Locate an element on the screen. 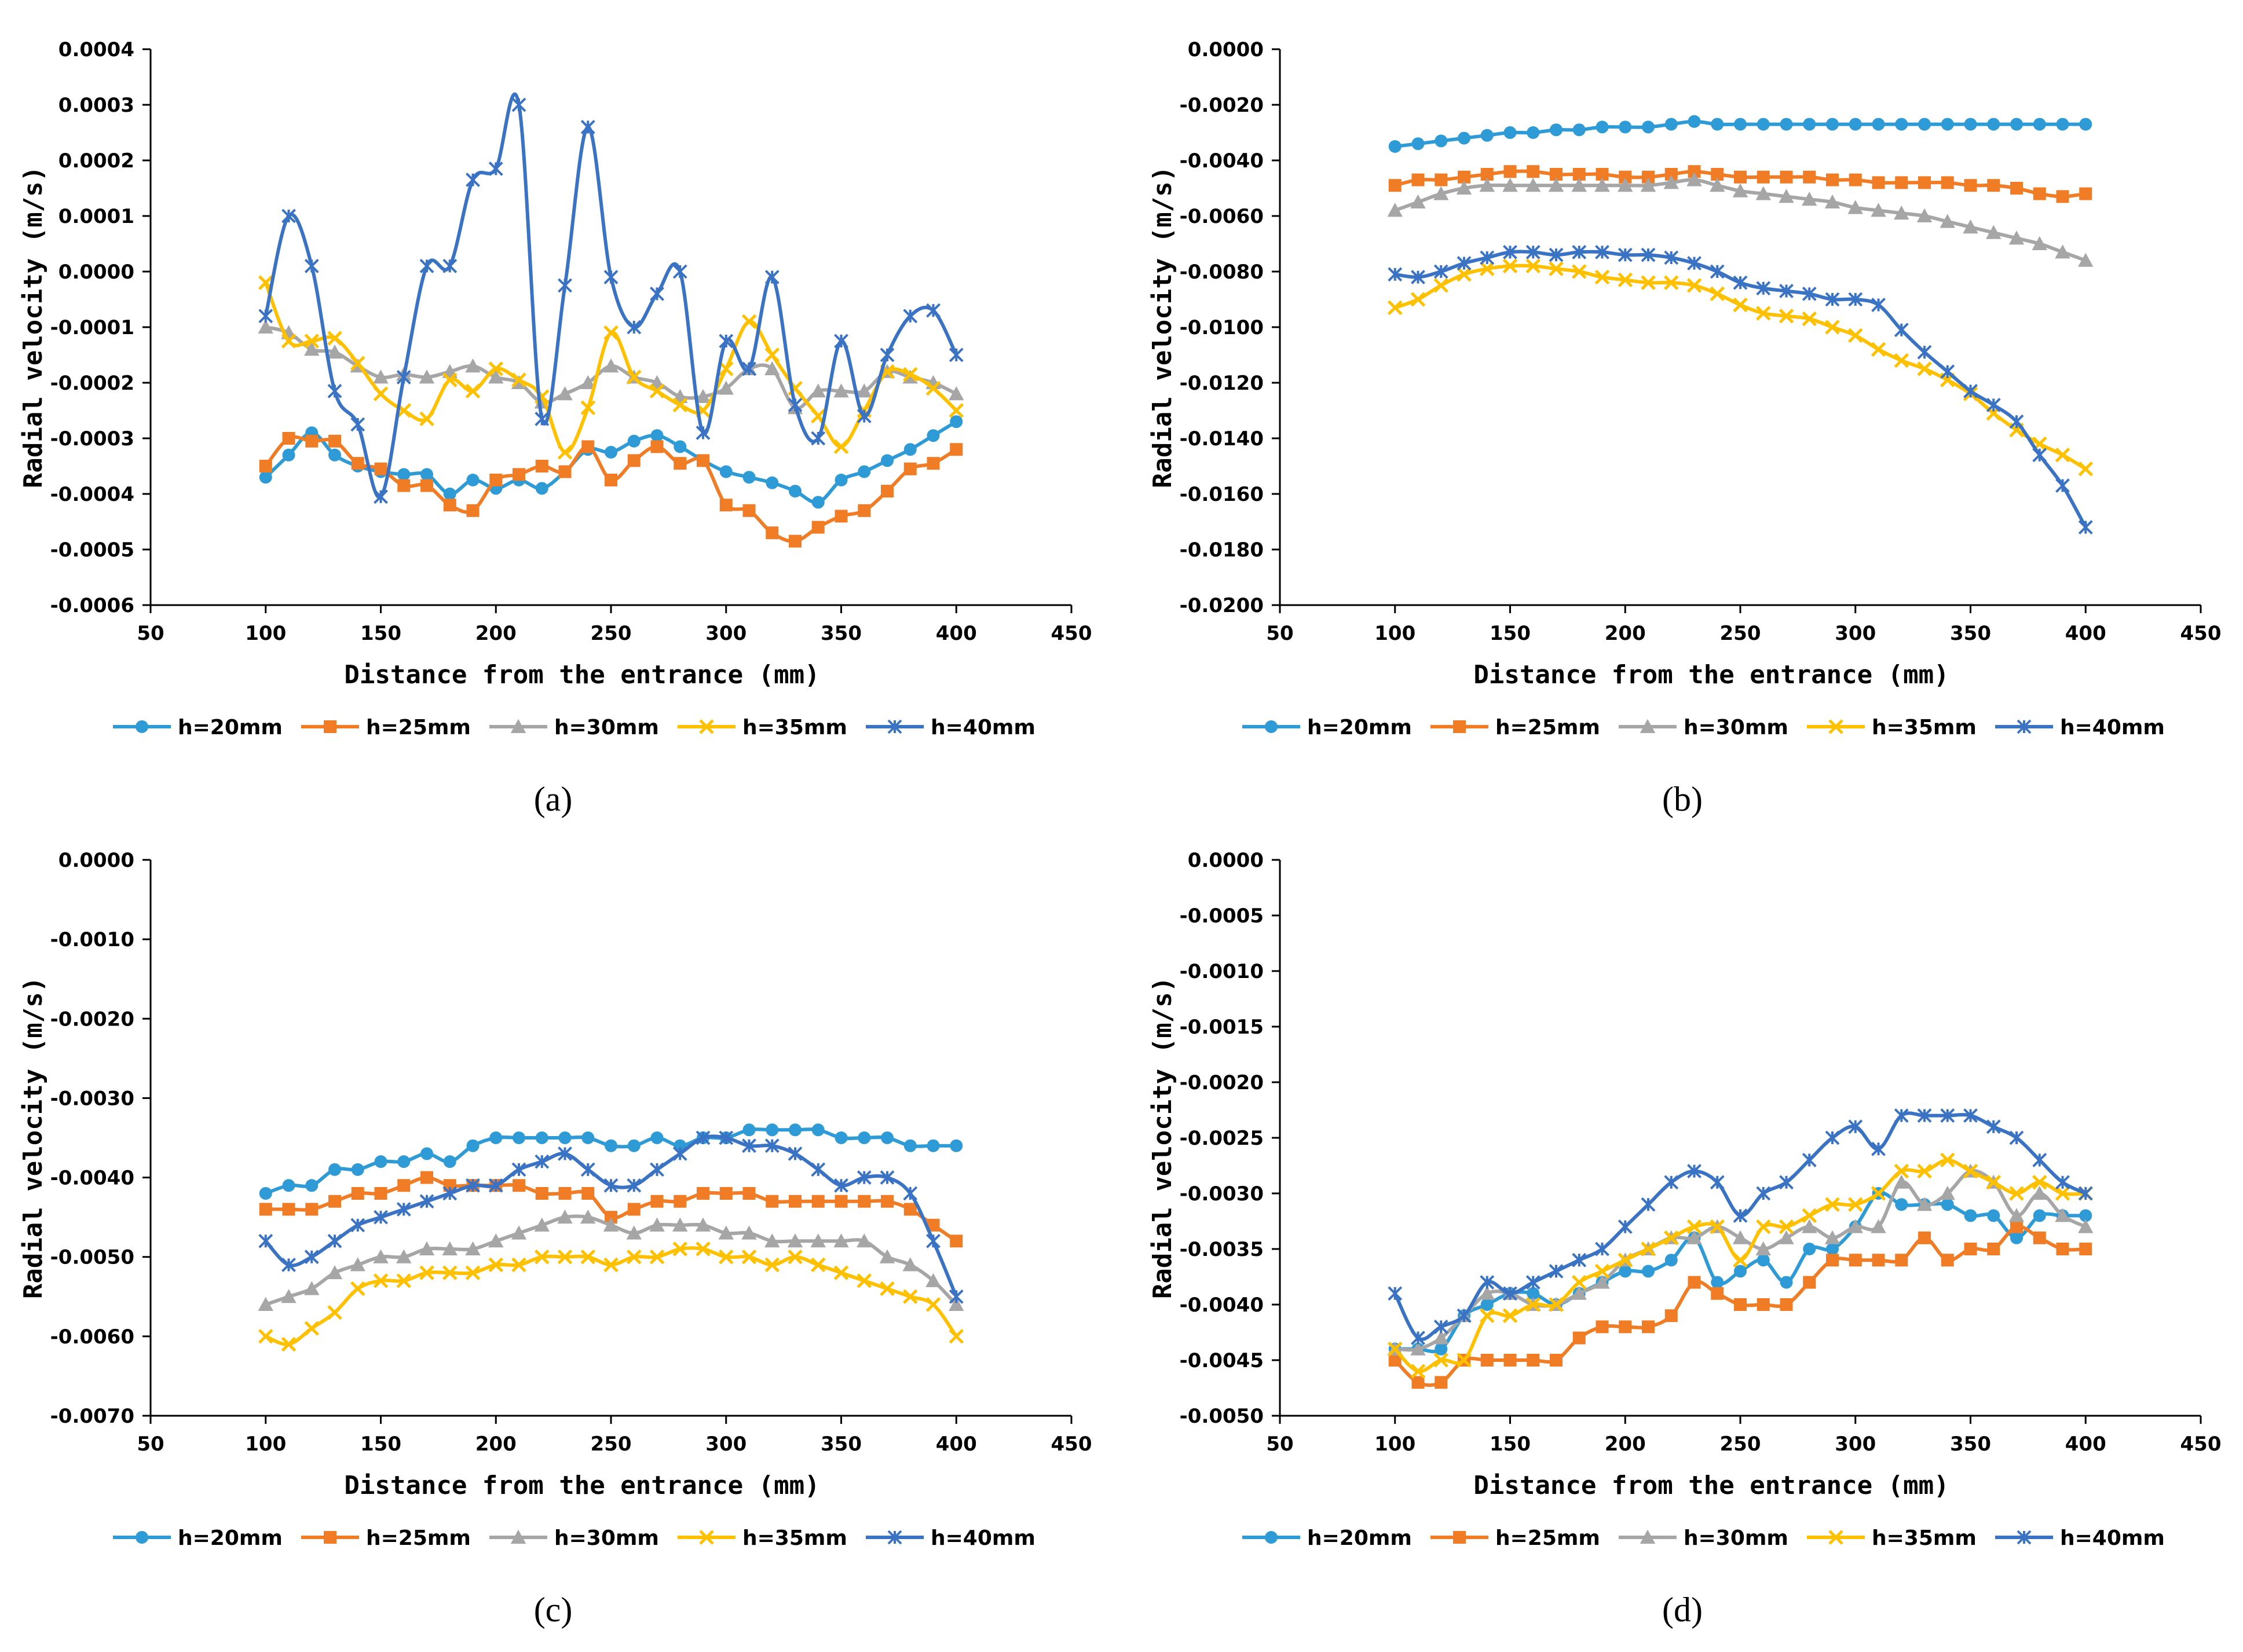 This screenshot has height=1652, width=2243. series-h=35mm is located at coordinates (611, 1297).